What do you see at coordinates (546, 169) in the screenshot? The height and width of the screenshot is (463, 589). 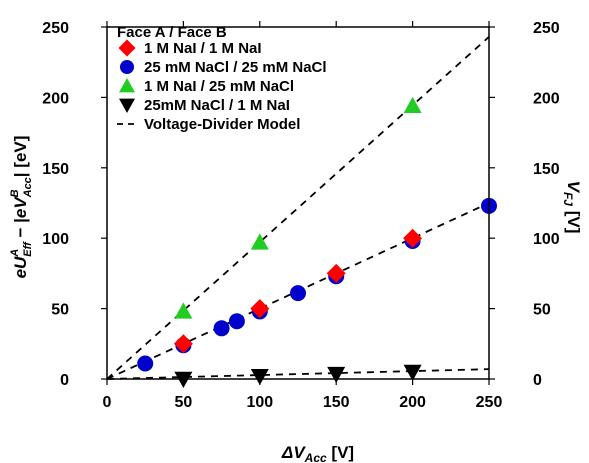 I see `y-tick-label-right: 150` at bounding box center [546, 169].